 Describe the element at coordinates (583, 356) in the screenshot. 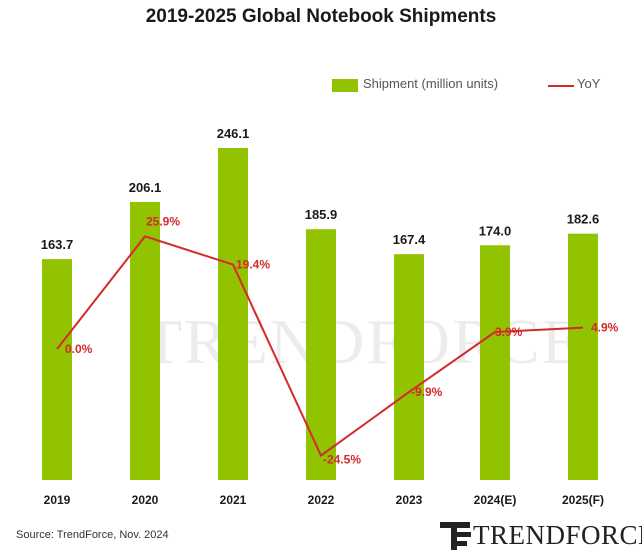

I see `bar-2025(F)` at that location.